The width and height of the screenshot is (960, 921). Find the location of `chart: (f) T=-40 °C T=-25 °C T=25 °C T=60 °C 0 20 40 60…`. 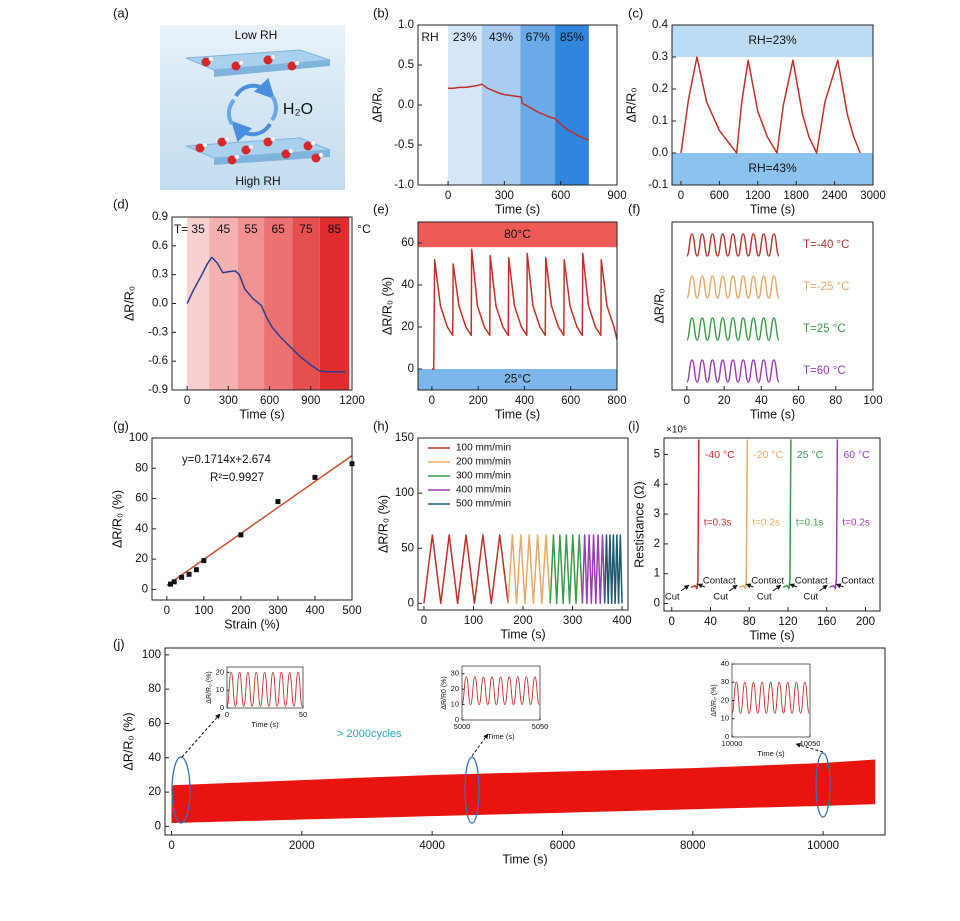

chart: (f) T=-40 °C T=-25 °C T=25 °C T=60 °C 0 20 40 60… is located at coordinates (755, 311).